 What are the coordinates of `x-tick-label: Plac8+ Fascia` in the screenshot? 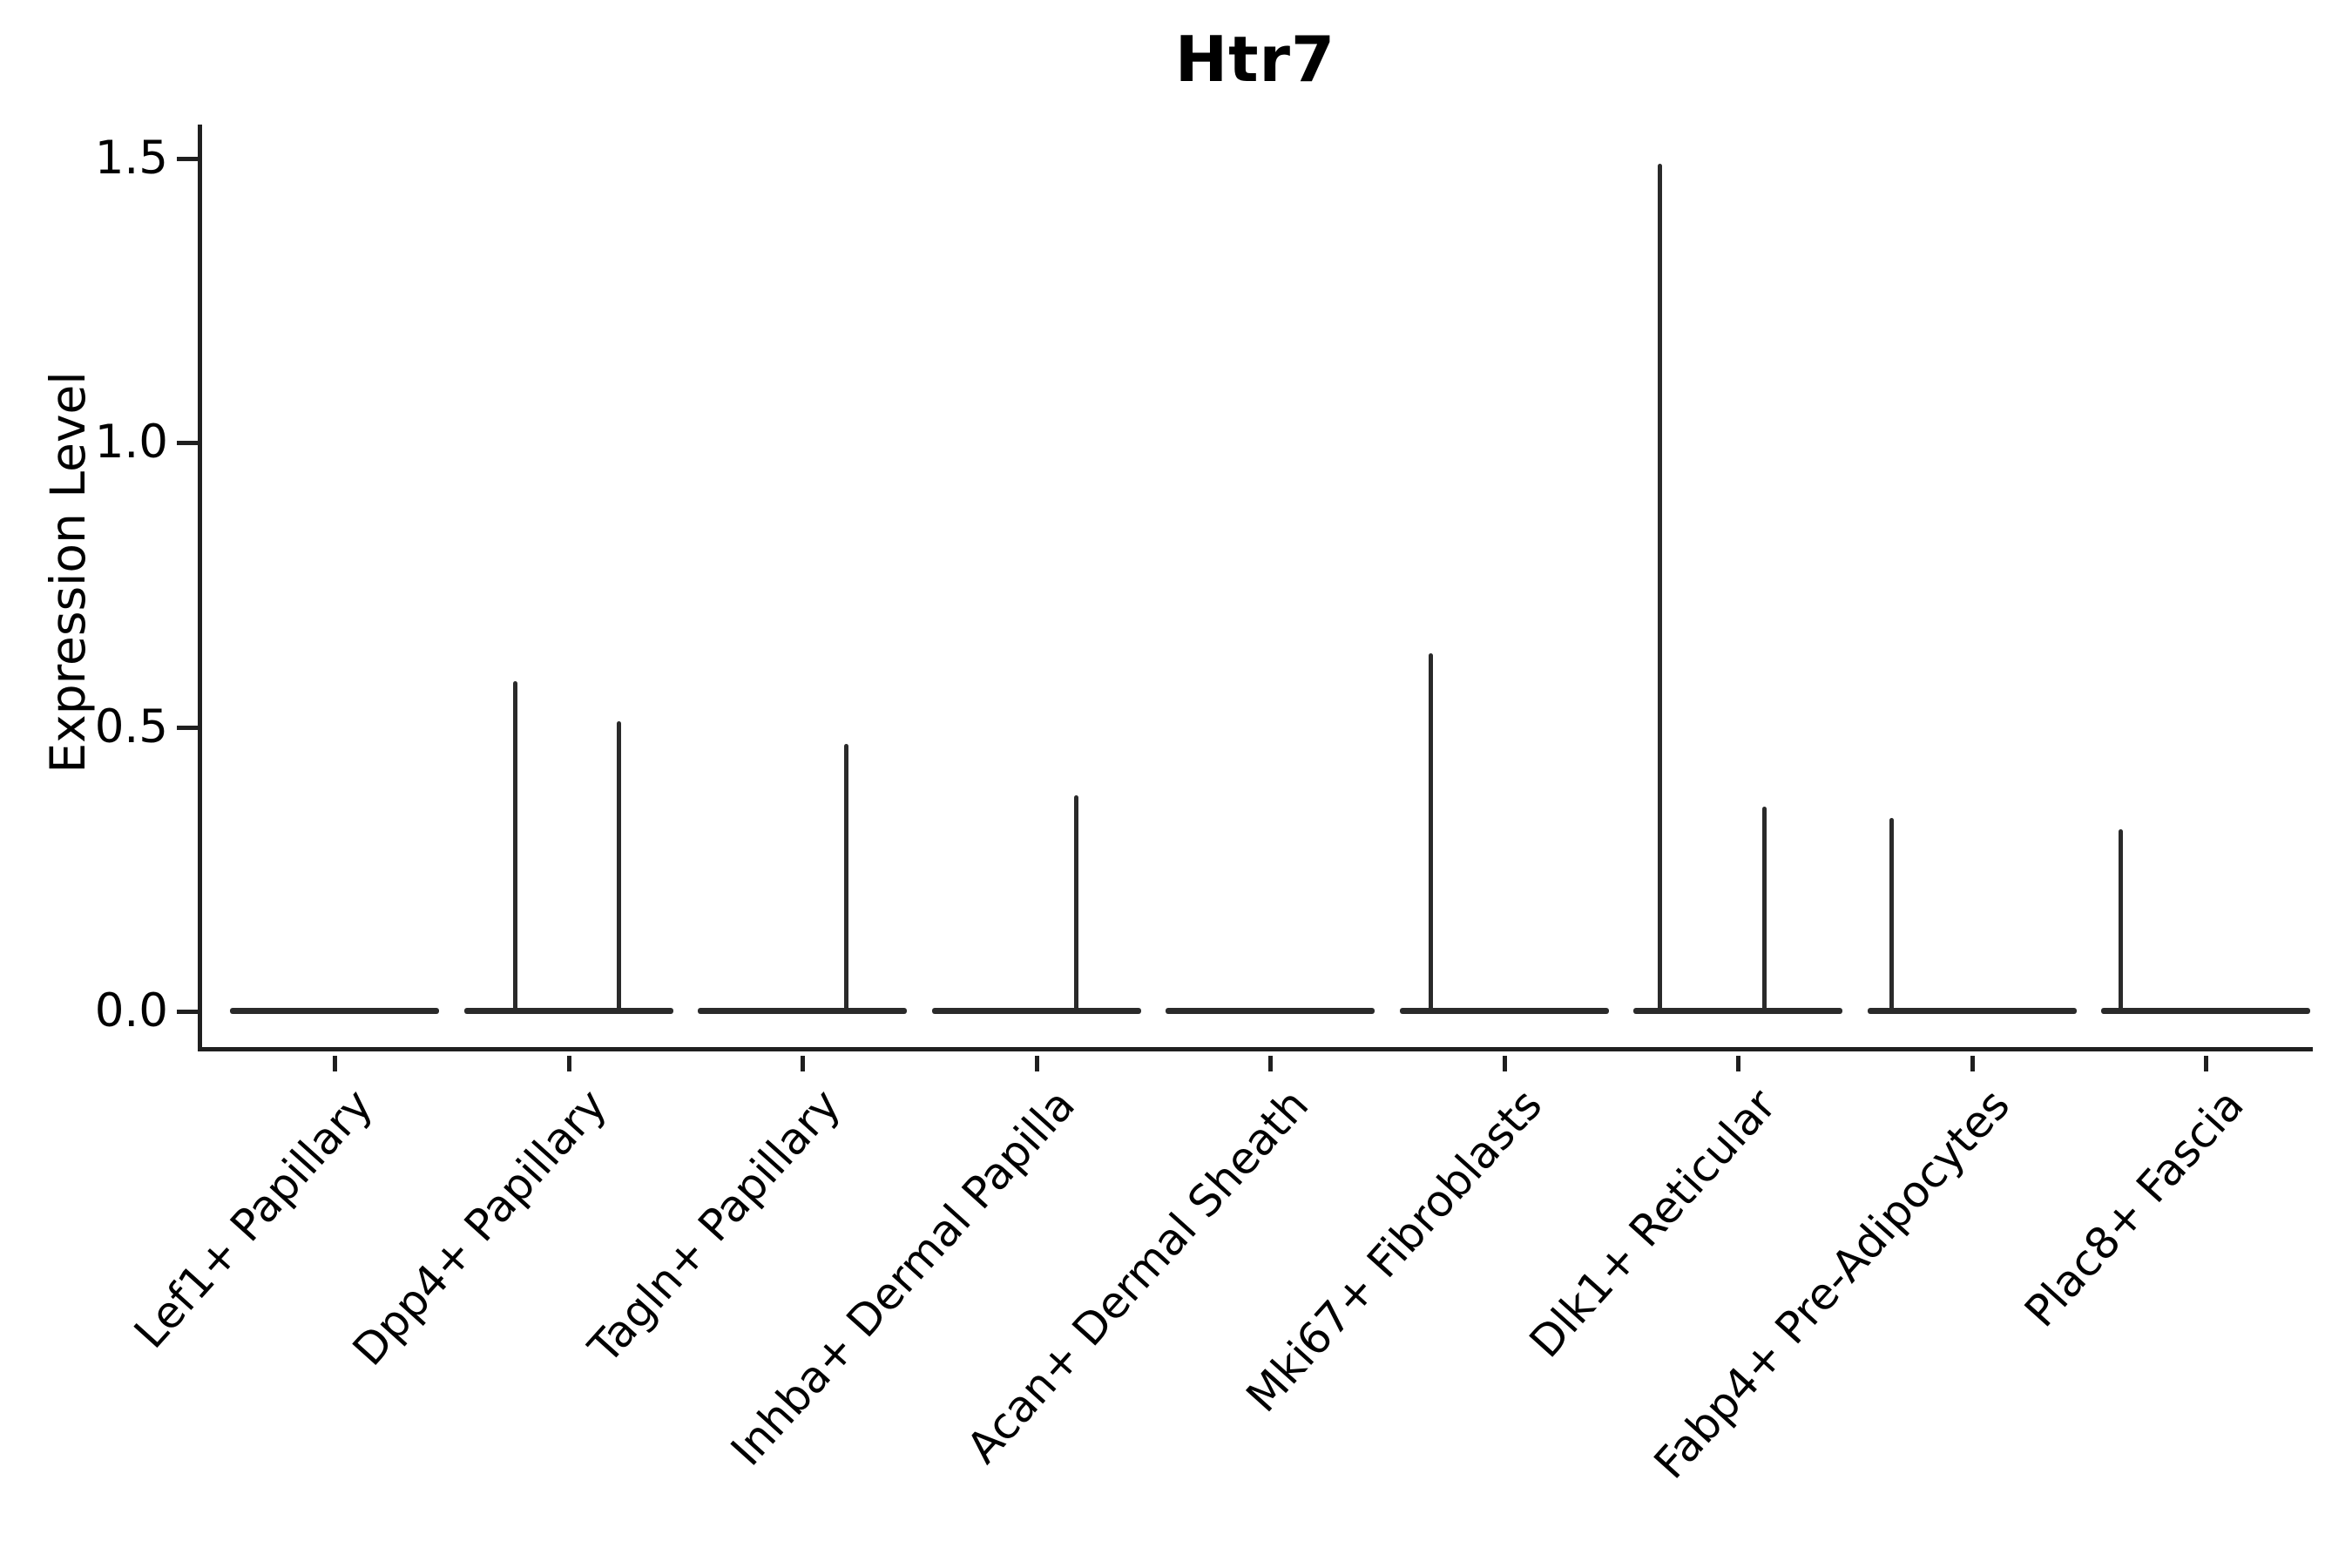 It's located at (2134, 1208).